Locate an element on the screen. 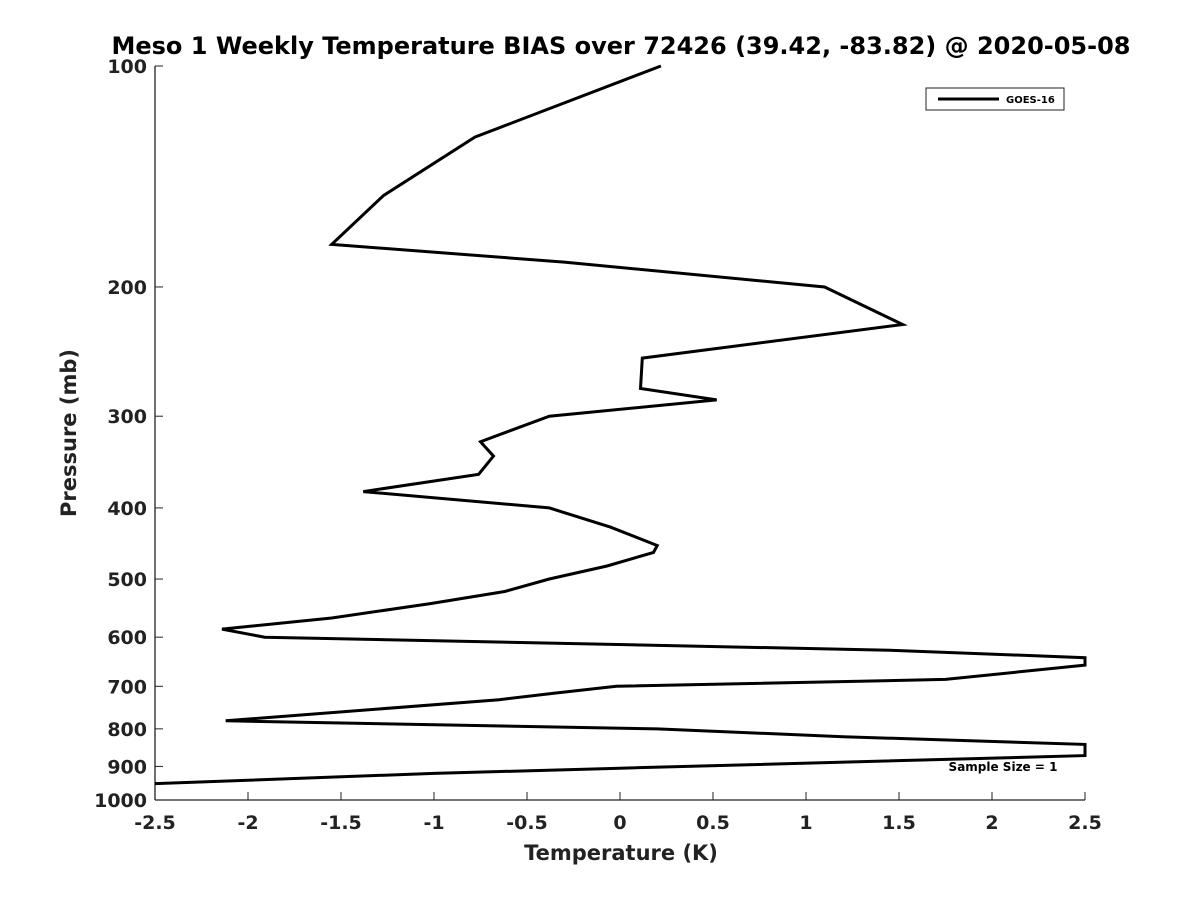  y-tick-label: 700 is located at coordinates (127, 687).